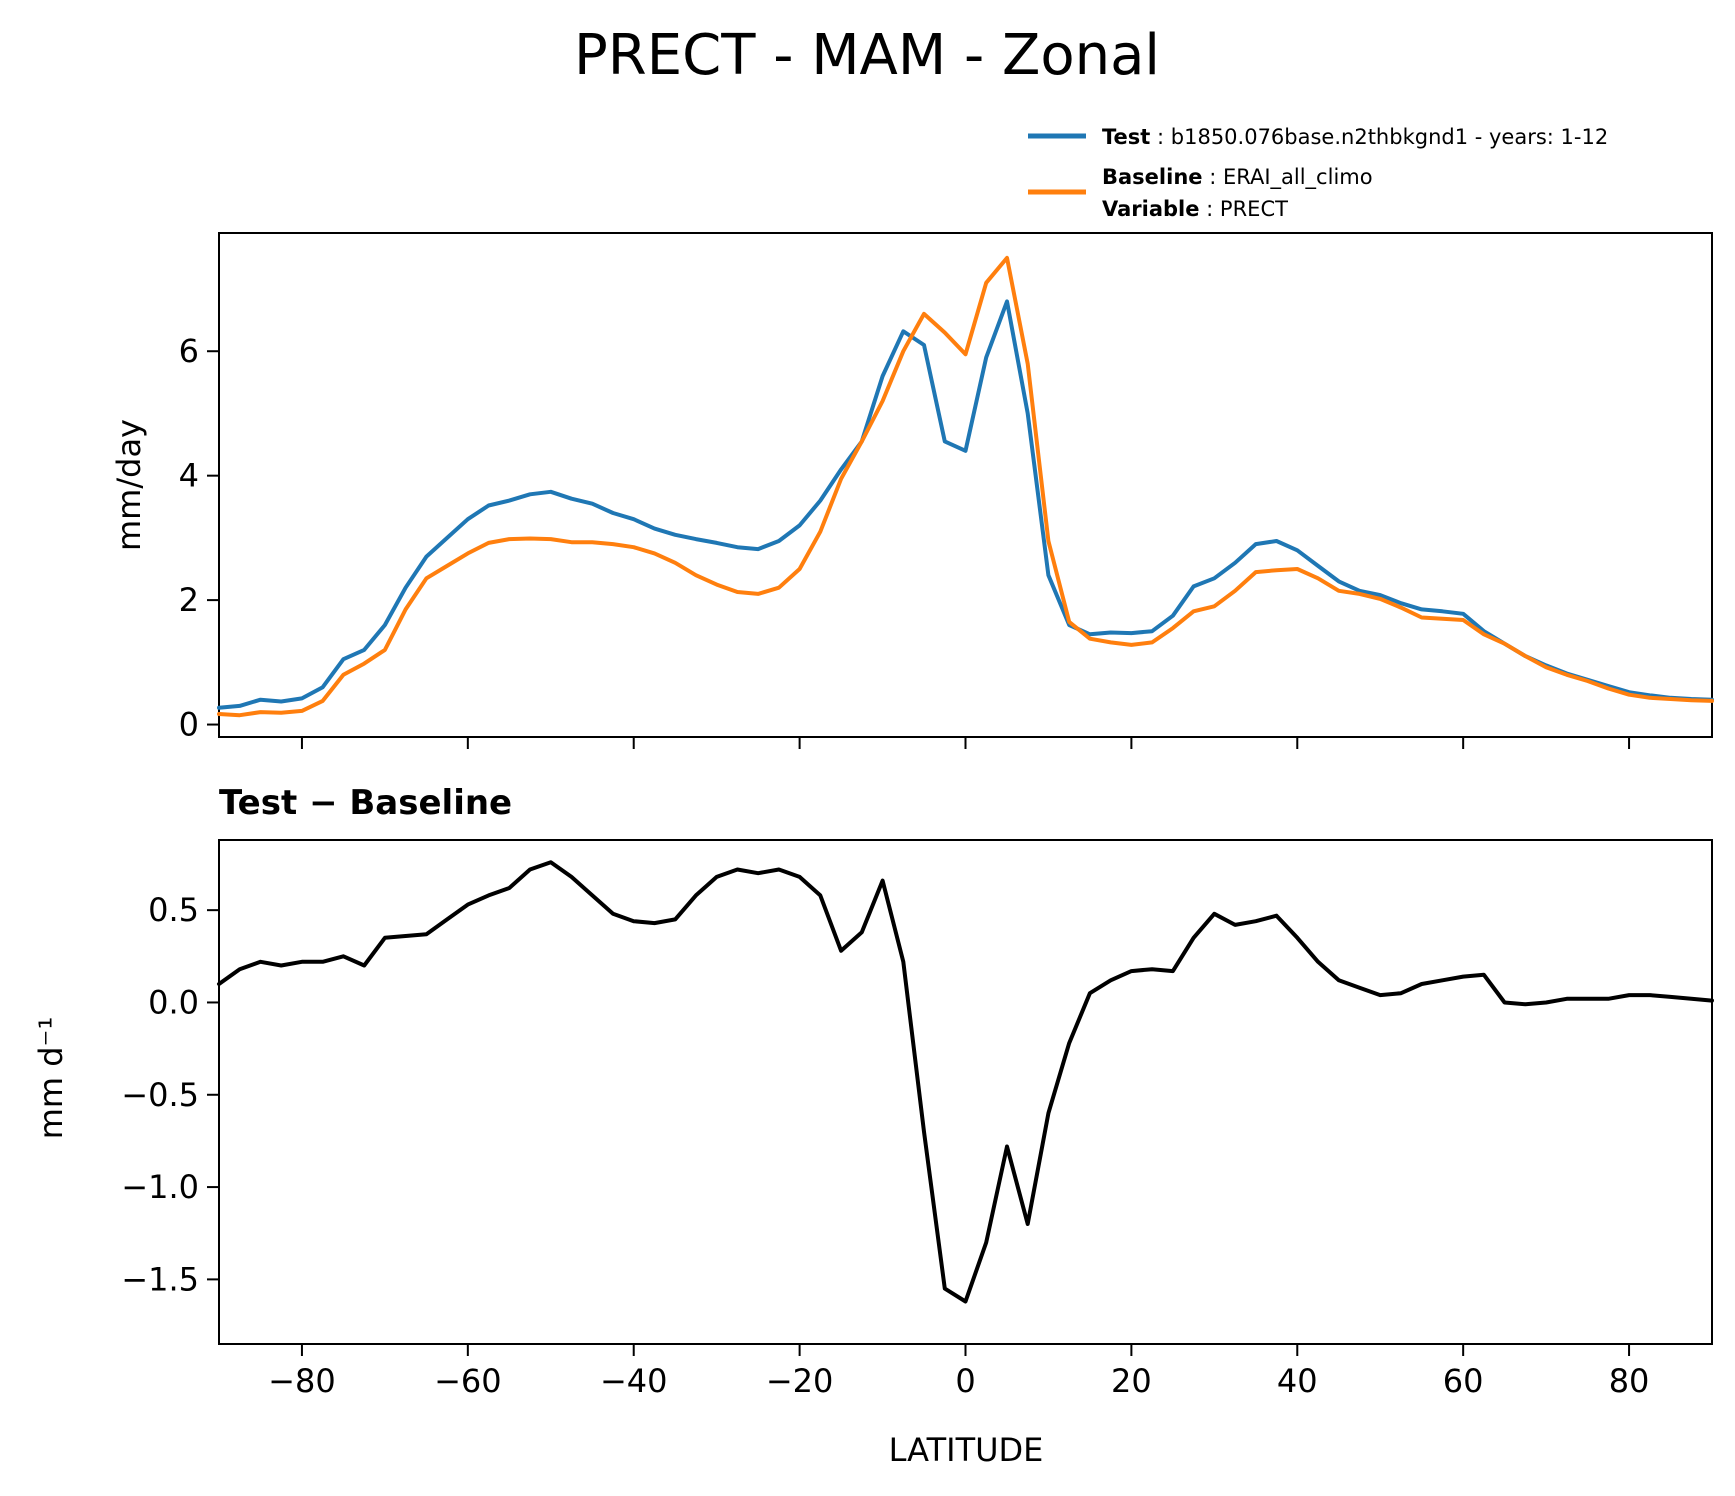  What do you see at coordinates (189, 725) in the screenshot?
I see `y-tick-label: 0` at bounding box center [189, 725].